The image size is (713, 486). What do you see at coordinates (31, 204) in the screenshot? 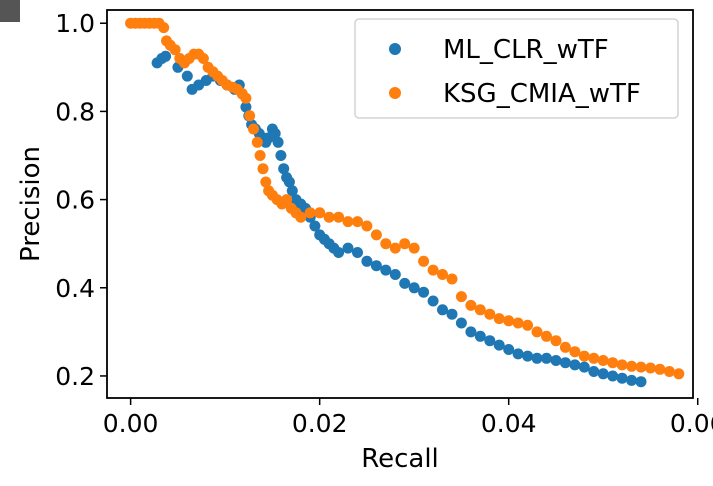
I see `y-axis-label: Precision` at bounding box center [31, 204].